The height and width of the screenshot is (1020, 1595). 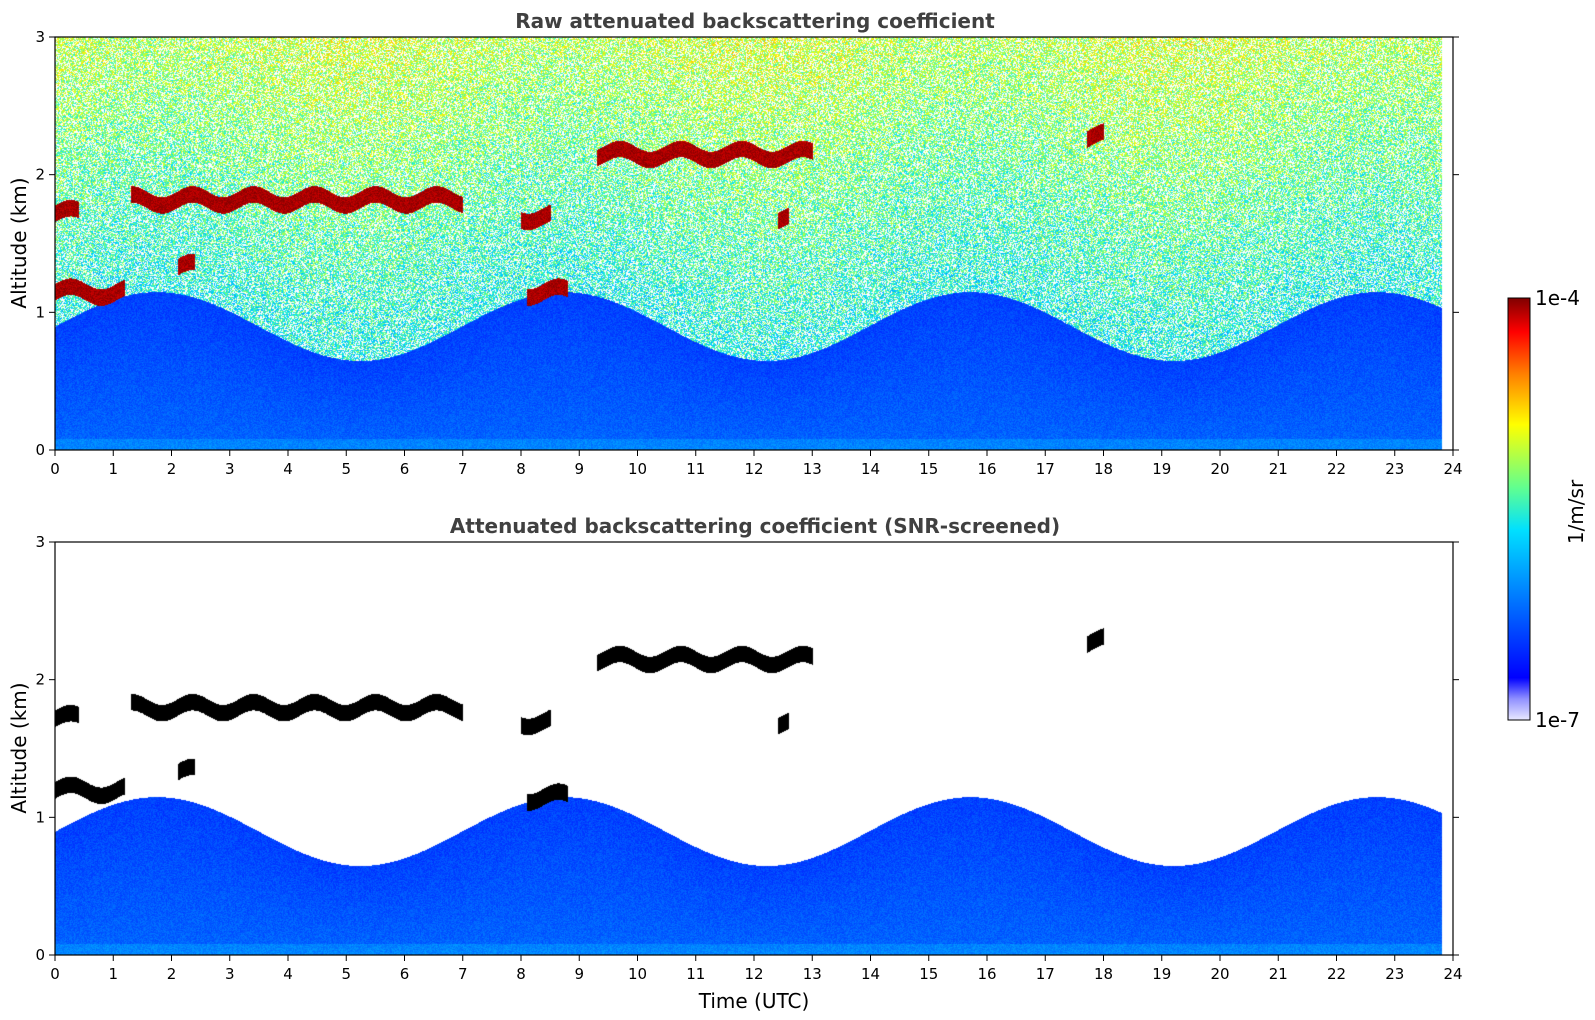 I want to click on raw-y-axis-label: Altitude (km), so click(x=19, y=242).